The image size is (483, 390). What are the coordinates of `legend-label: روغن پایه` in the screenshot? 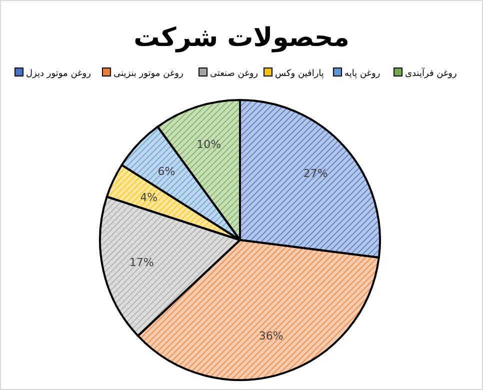 It's located at (362, 74).